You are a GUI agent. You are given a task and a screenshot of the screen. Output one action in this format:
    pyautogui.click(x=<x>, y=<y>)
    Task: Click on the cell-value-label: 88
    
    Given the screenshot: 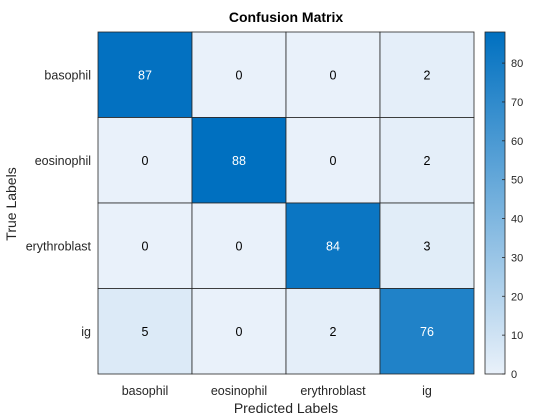 What is the action you would take?
    pyautogui.click(x=239, y=161)
    